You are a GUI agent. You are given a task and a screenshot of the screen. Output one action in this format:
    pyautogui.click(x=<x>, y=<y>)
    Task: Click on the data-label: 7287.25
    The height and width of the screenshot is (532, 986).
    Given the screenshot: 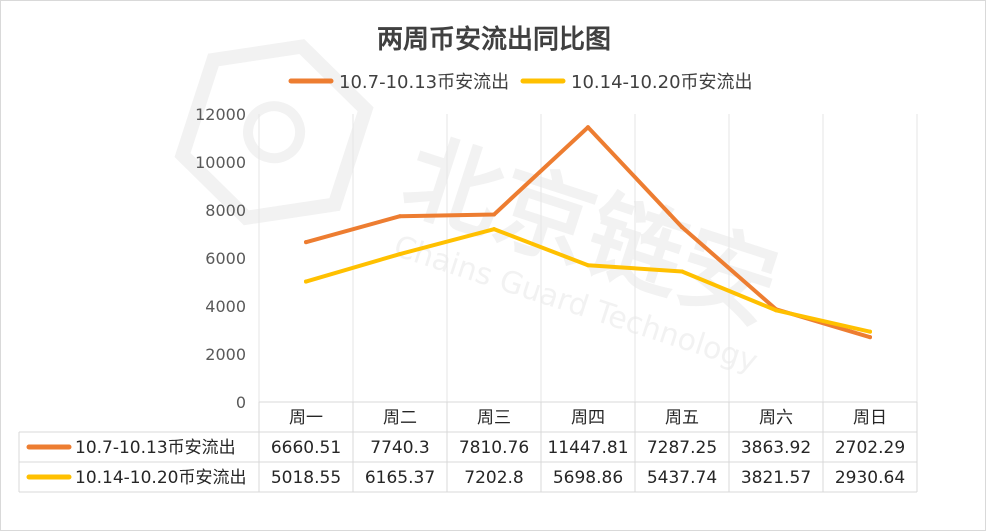 What is the action you would take?
    pyautogui.click(x=682, y=448)
    